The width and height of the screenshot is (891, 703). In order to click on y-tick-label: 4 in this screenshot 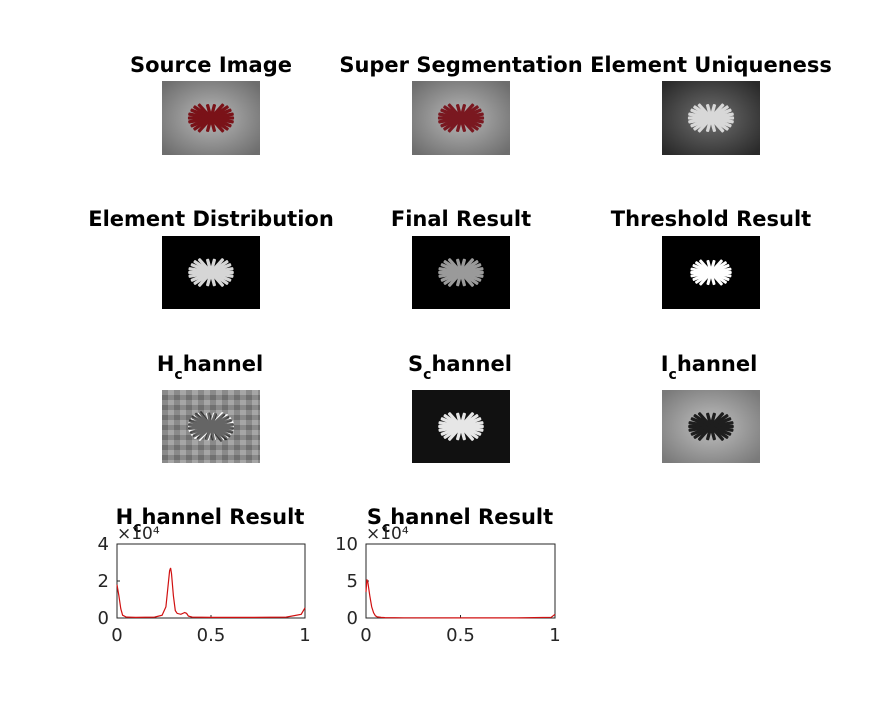, I will do `click(103, 544)`.